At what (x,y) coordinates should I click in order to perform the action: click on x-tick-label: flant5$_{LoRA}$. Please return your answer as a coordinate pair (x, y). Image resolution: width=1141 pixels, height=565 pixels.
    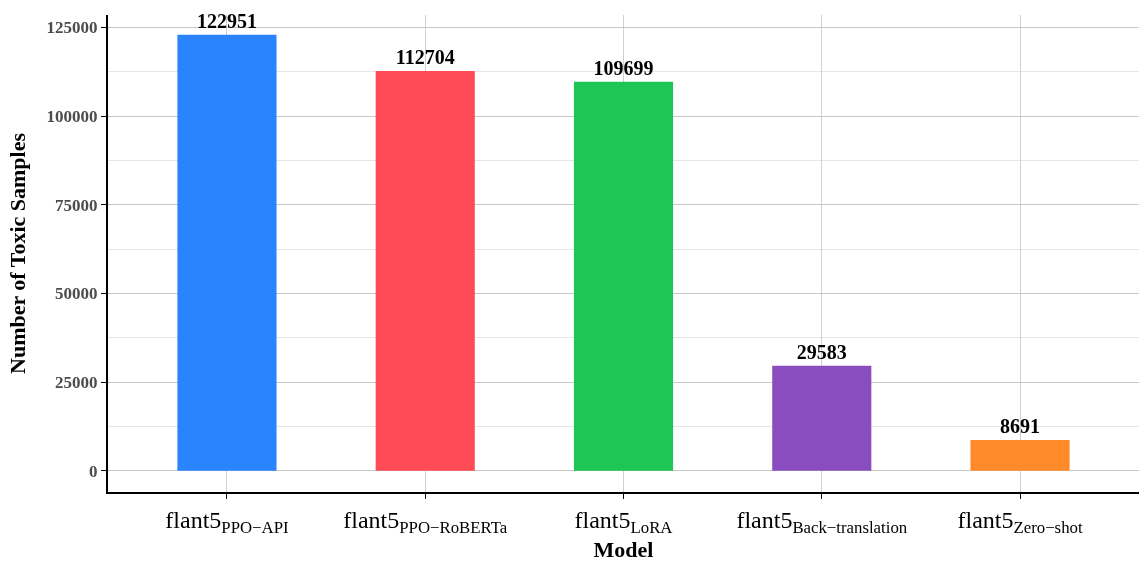
    Looking at the image, I should click on (623, 521).